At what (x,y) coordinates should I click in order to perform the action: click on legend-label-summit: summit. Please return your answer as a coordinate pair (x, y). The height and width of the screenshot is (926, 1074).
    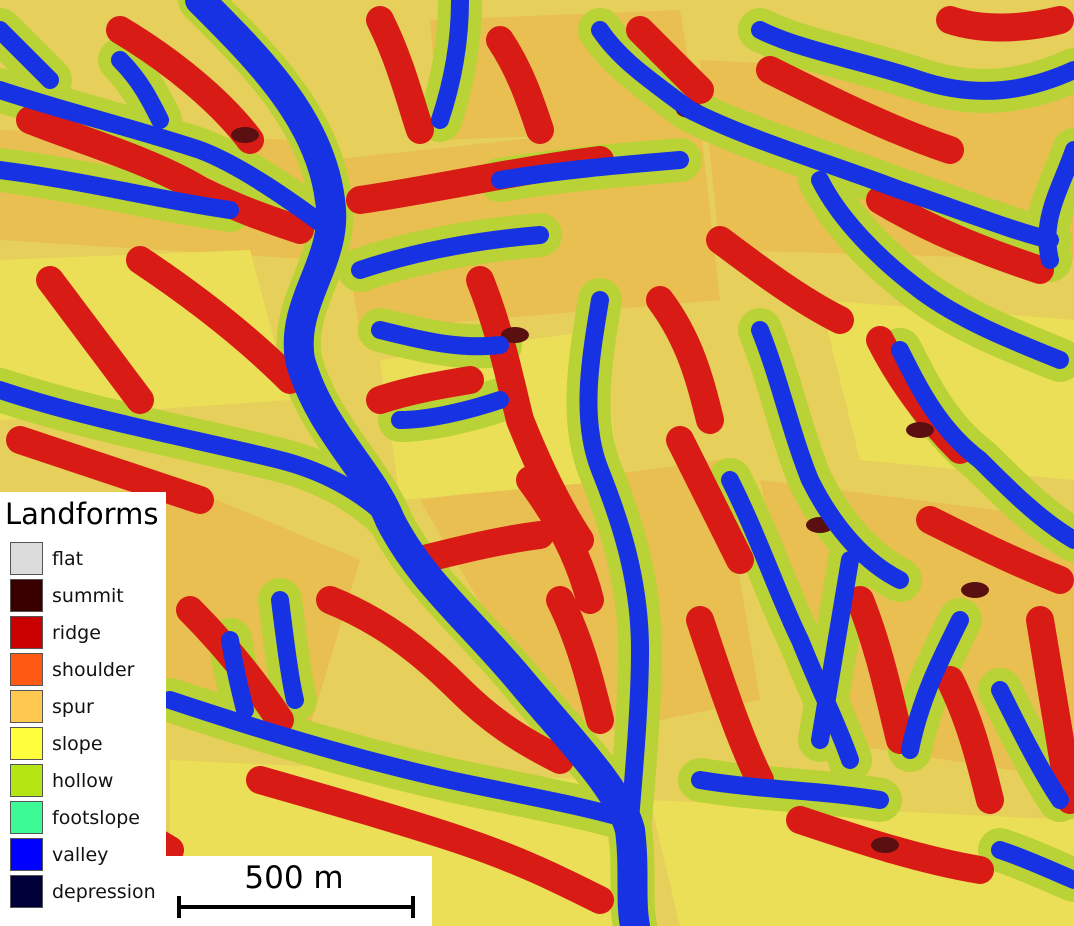
    Looking at the image, I should click on (88, 595).